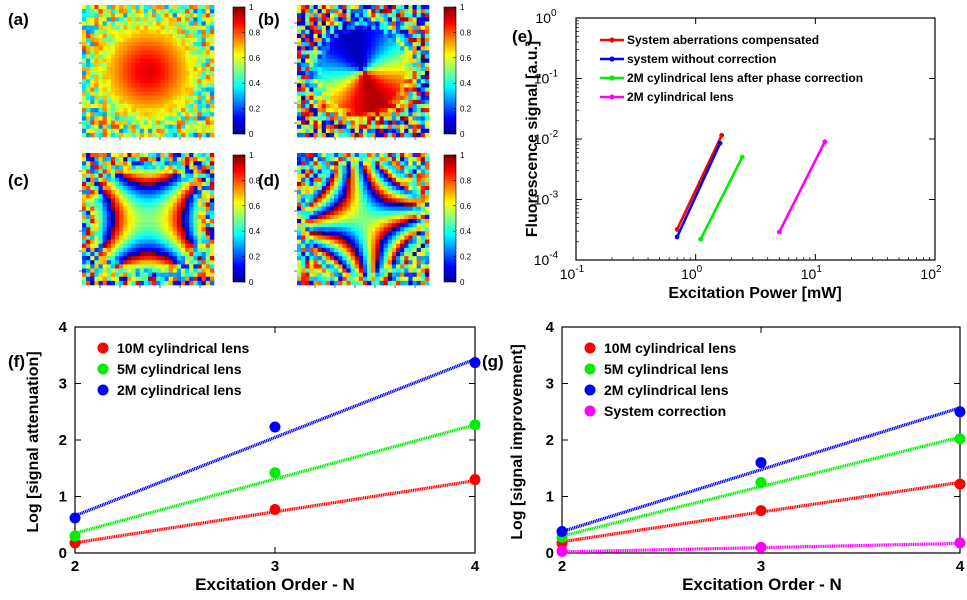  Describe the element at coordinates (18, 180) in the screenshot. I see `heatmap-tag: (c)` at that location.